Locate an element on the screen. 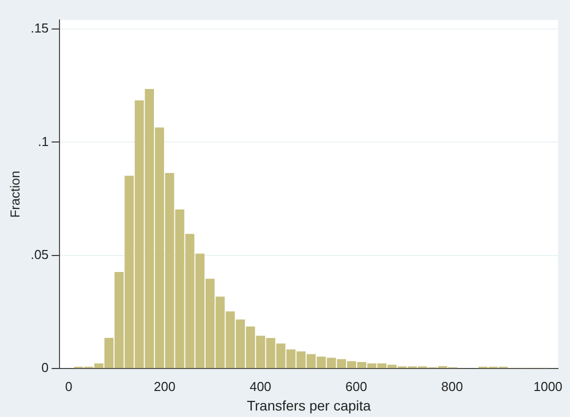 This screenshot has width=570, height=417. y-tick-label: 0 is located at coordinates (45, 368).